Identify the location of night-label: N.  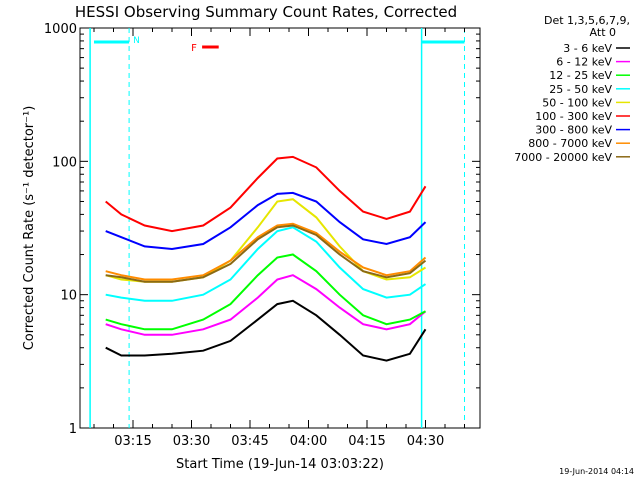
(136, 41).